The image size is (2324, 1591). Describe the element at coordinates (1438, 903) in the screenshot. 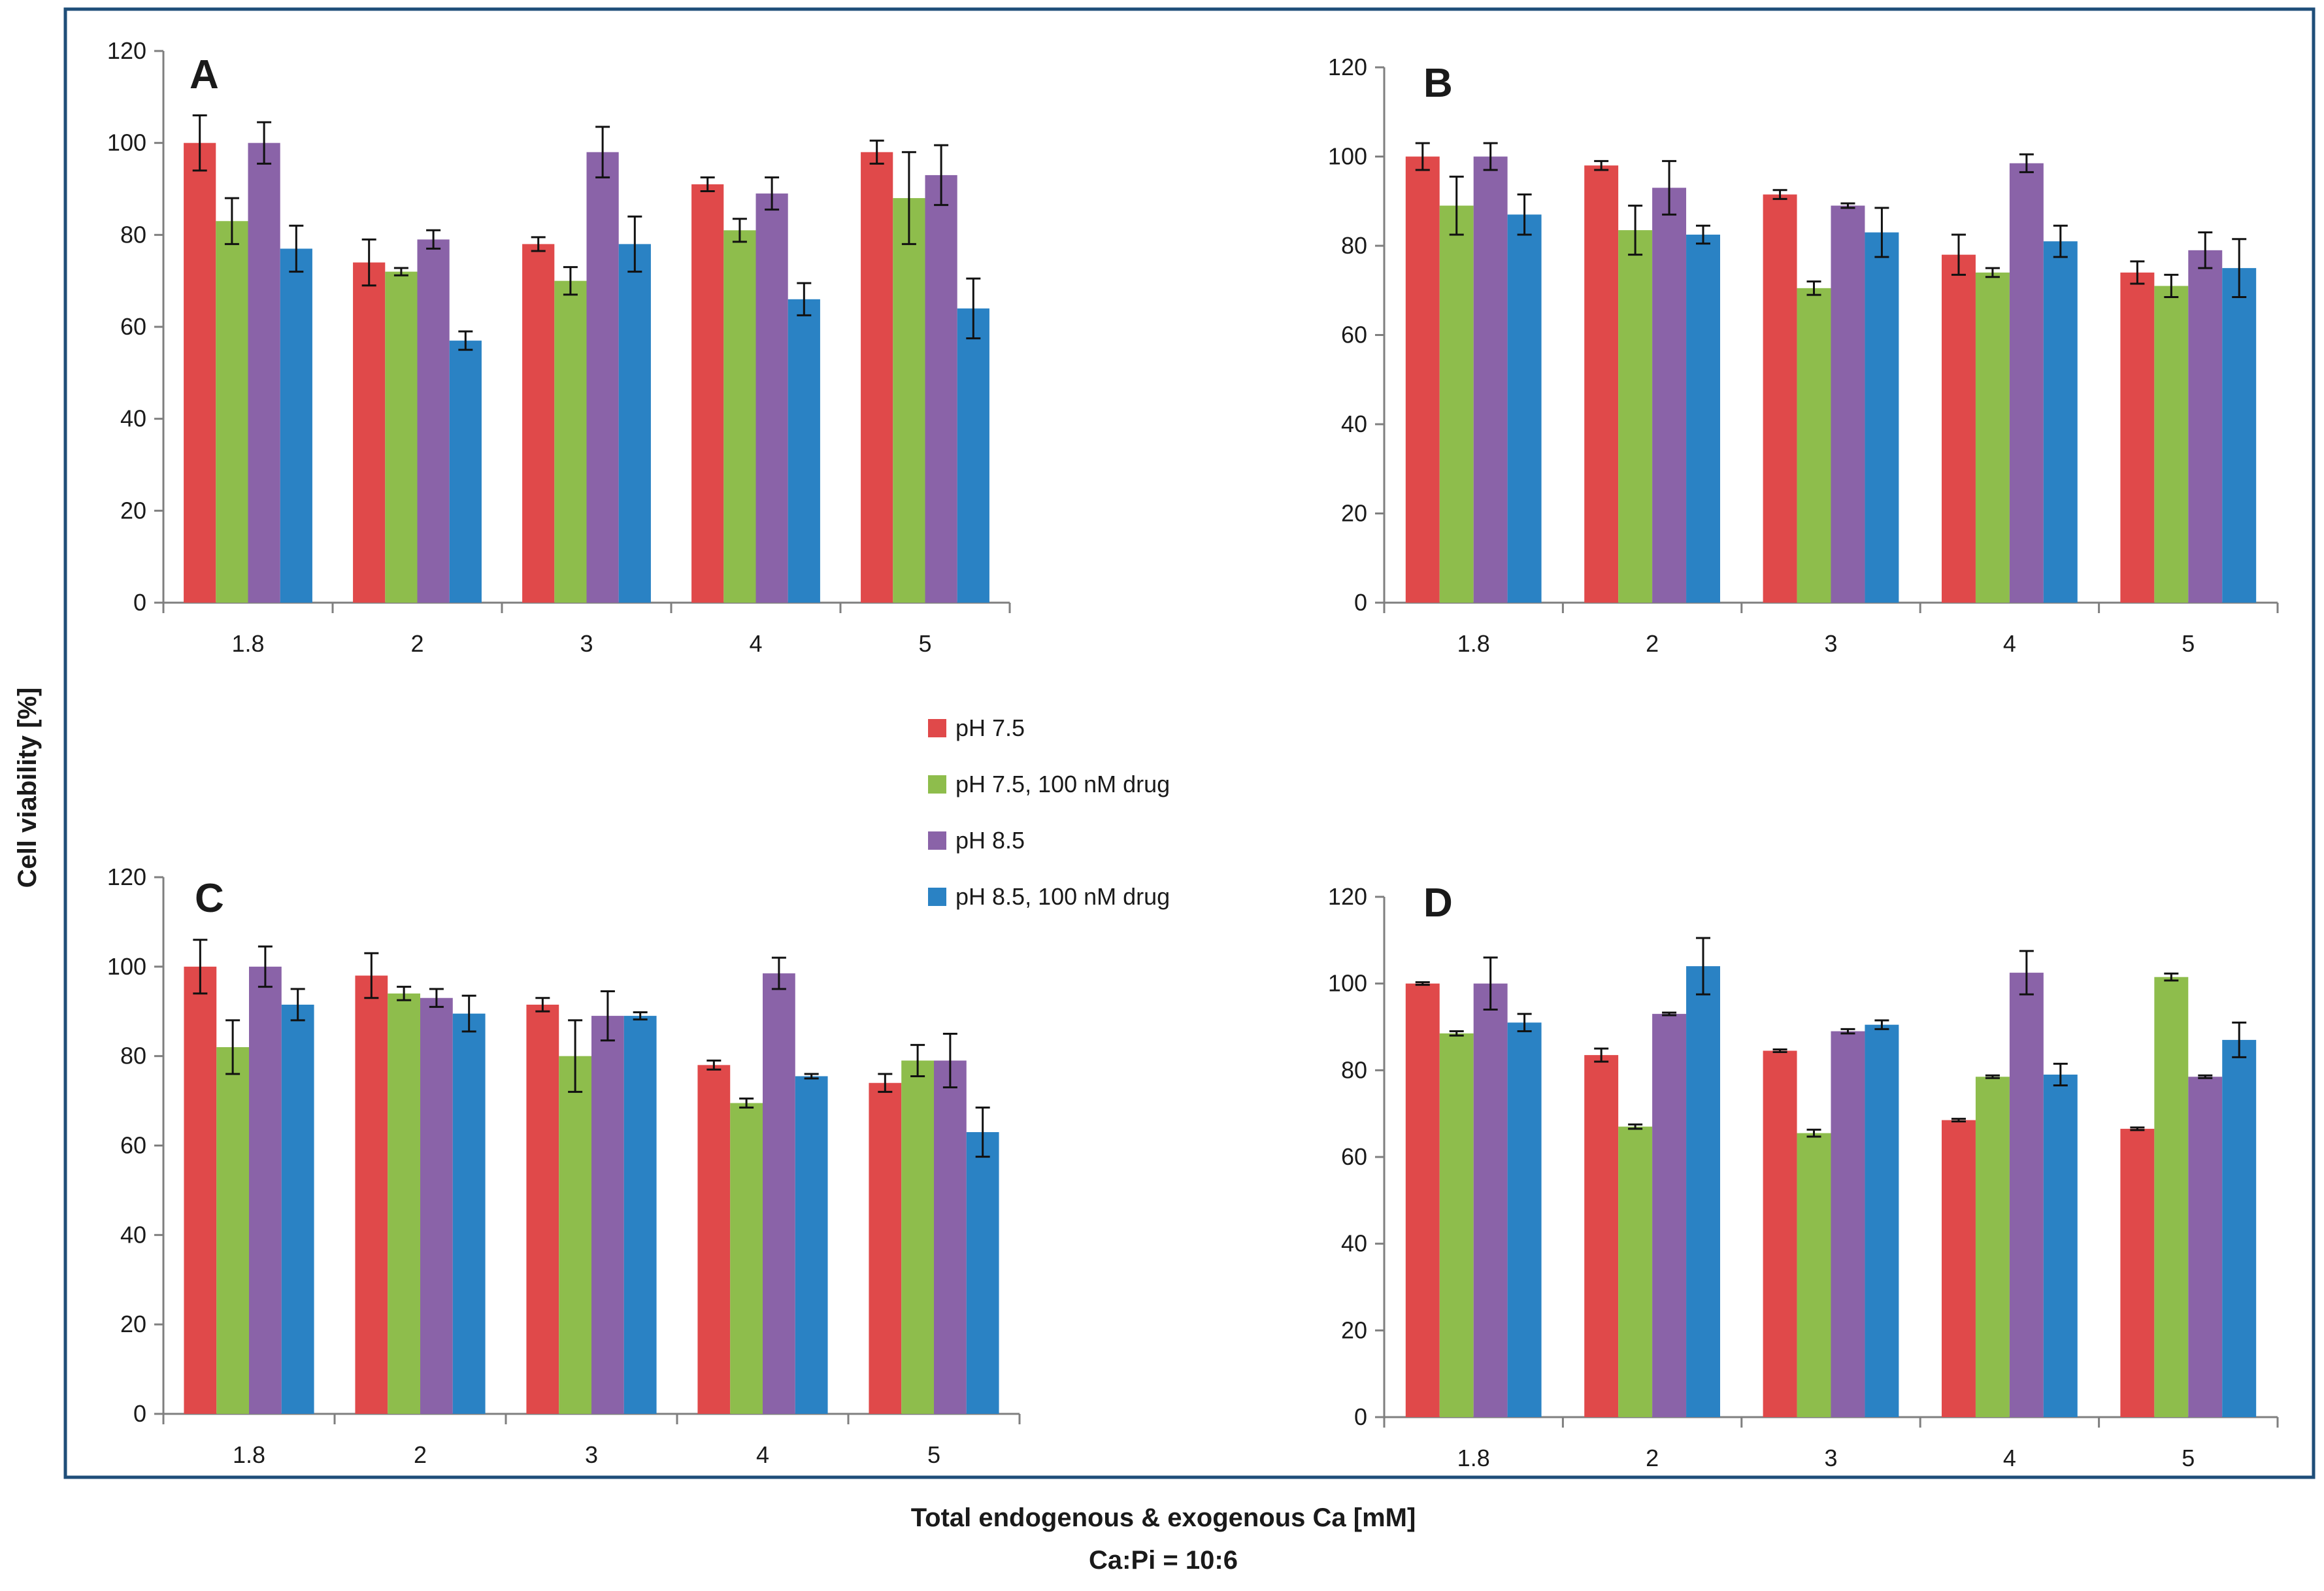

I see `panel-label: D` at that location.